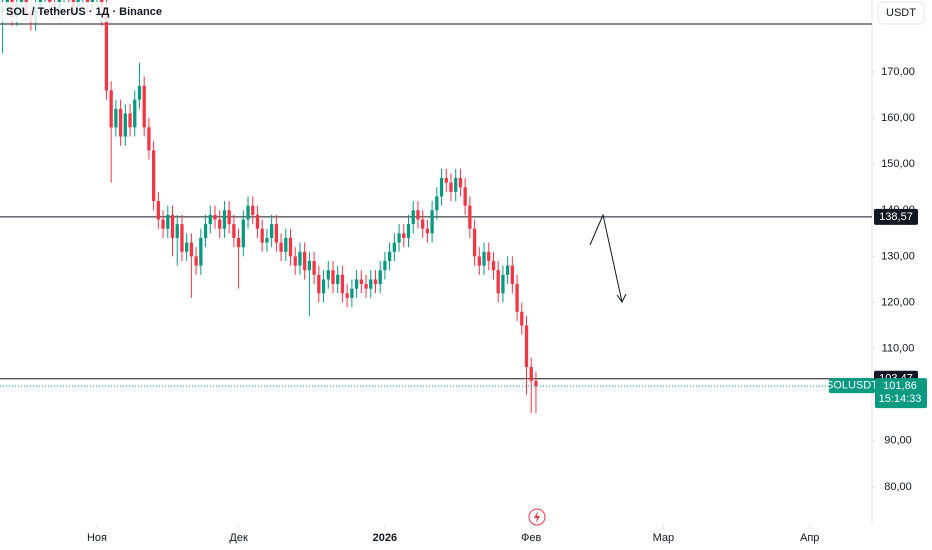 Image resolution: width=932 pixels, height=550 pixels. I want to click on event-icon-bolt, so click(537, 517).